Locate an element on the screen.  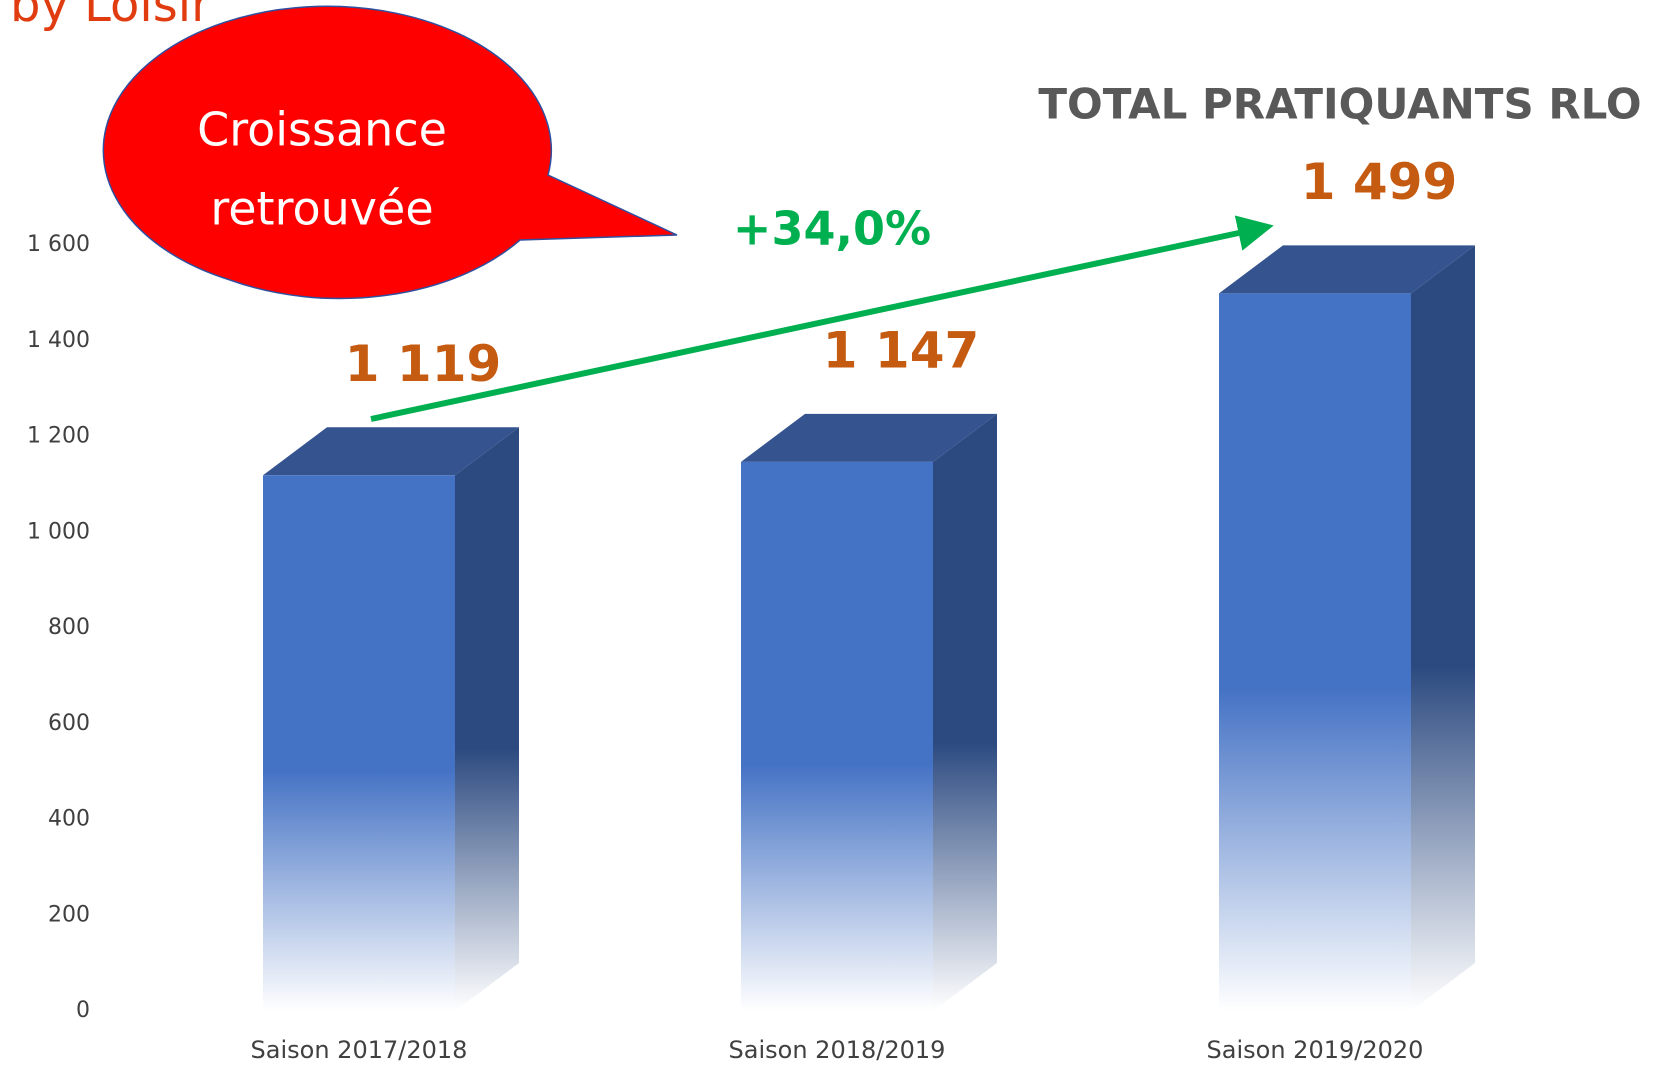
bubble-text: retrouvée is located at coordinates (321, 209).